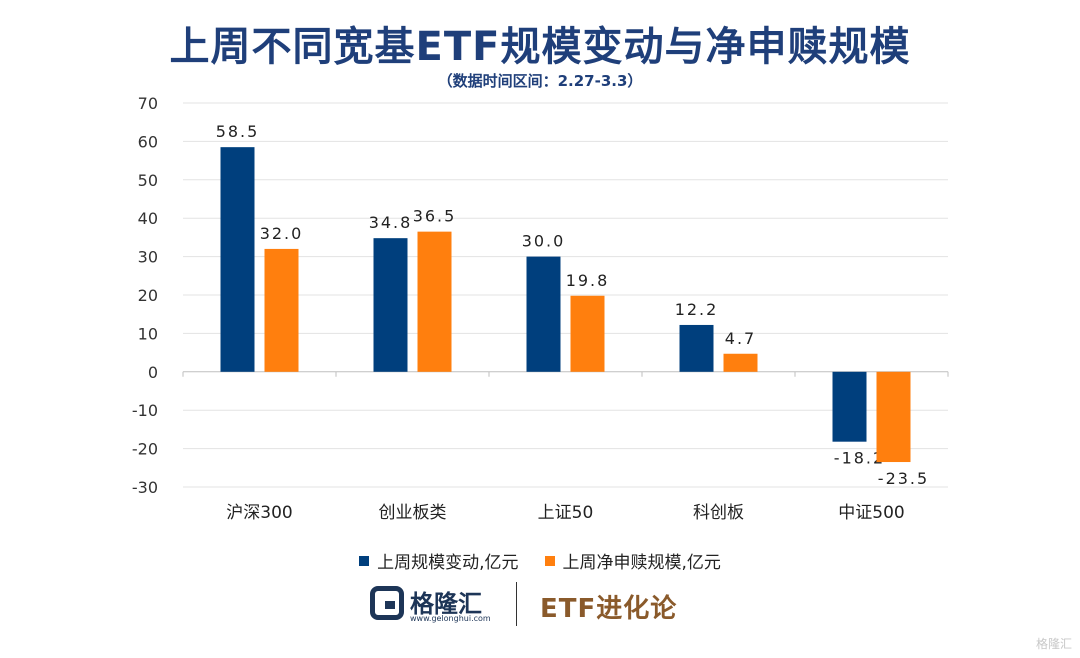  Describe the element at coordinates (1053, 644) in the screenshot. I see `watermark: 格隆汇` at that location.